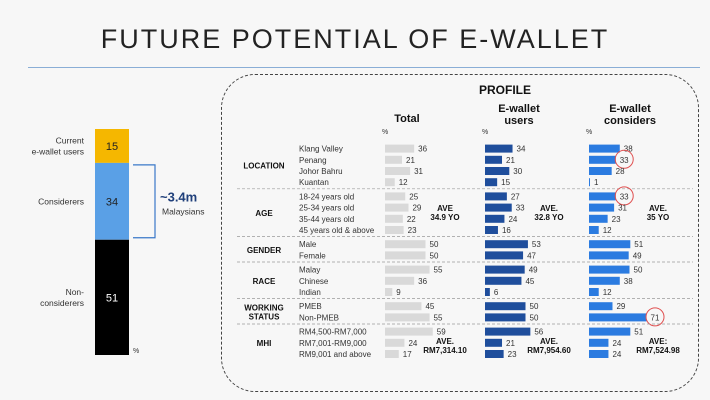  What do you see at coordinates (658, 213) in the screenshot?
I see `average-considers: AVE. 35 YO` at bounding box center [658, 213].